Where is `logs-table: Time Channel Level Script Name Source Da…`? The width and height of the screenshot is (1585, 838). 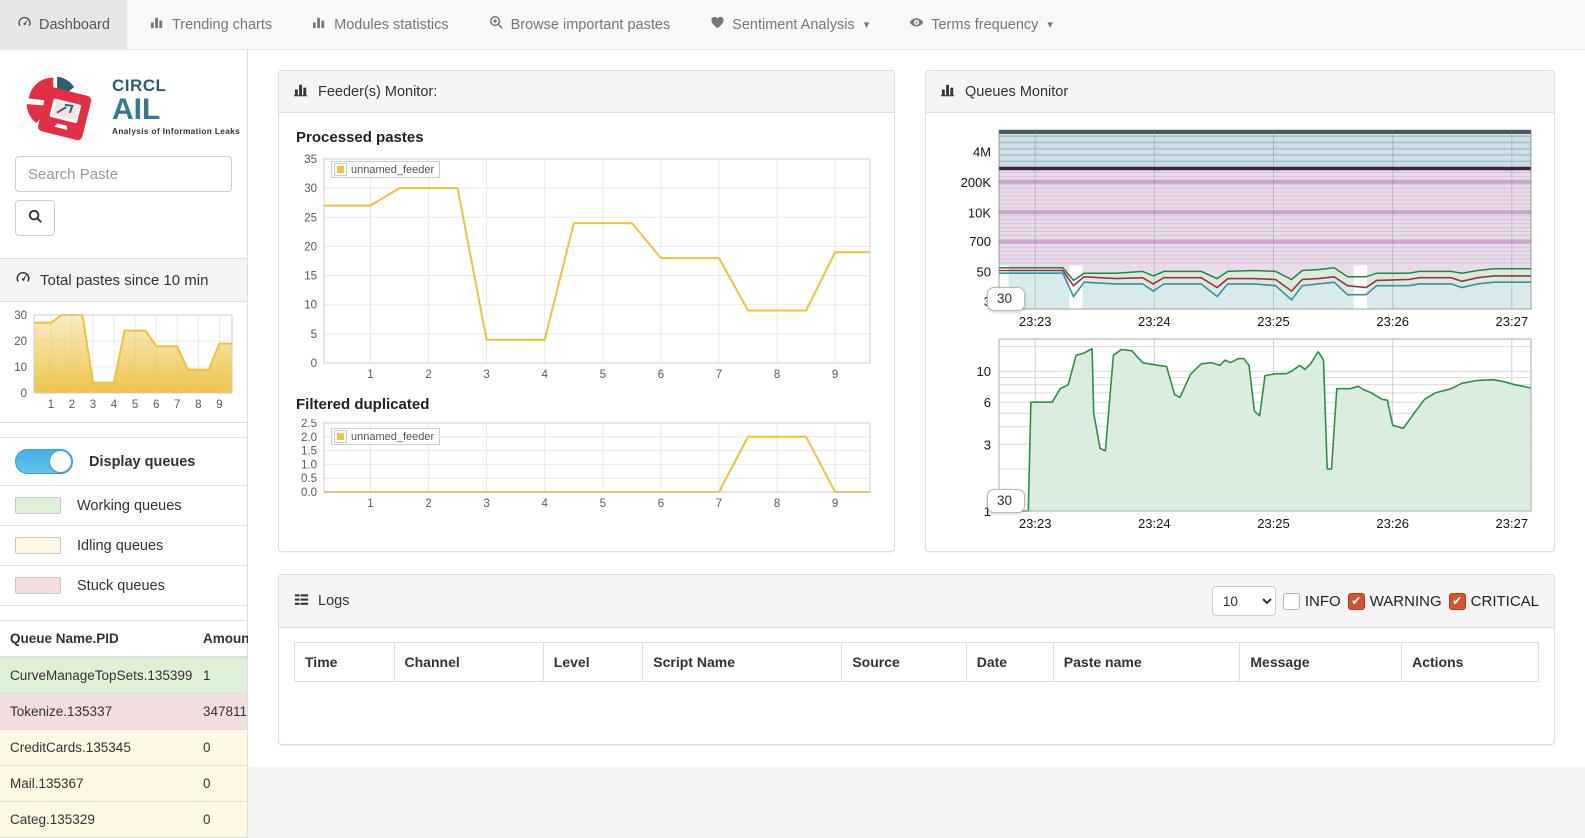 logs-table: Time Channel Level Script Name Source Da… is located at coordinates (916, 662).